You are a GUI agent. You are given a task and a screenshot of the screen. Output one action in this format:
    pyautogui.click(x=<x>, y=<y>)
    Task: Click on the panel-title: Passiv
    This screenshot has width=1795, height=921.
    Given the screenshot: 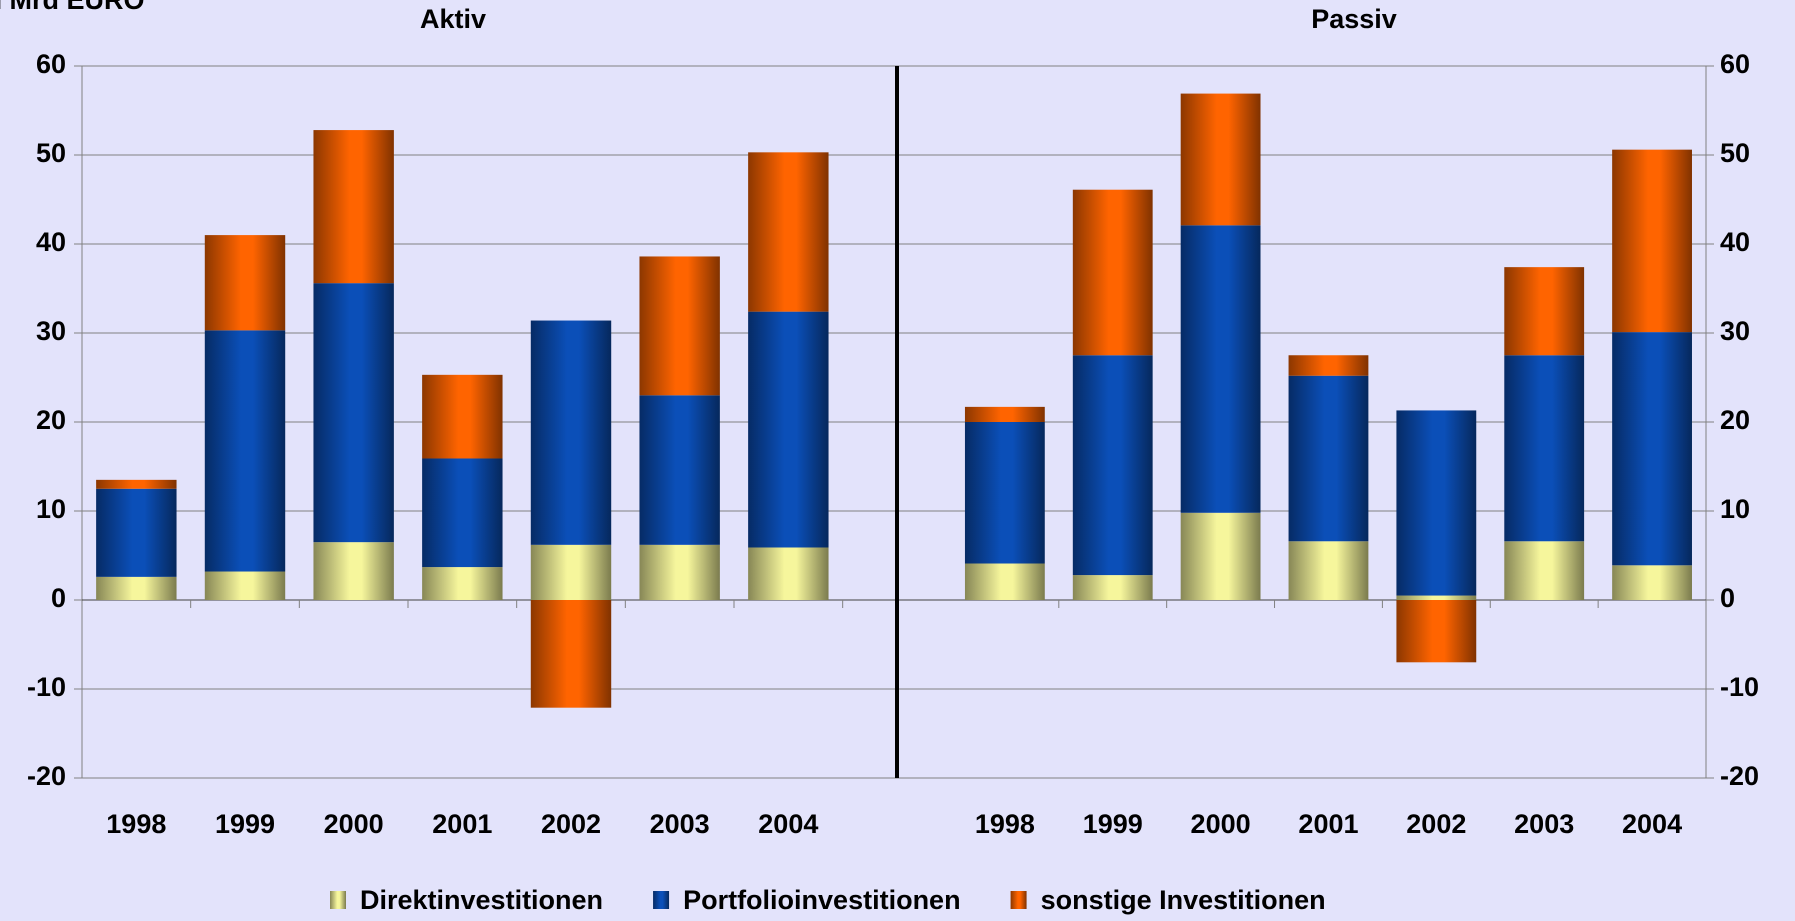 What is the action you would take?
    pyautogui.click(x=1354, y=19)
    